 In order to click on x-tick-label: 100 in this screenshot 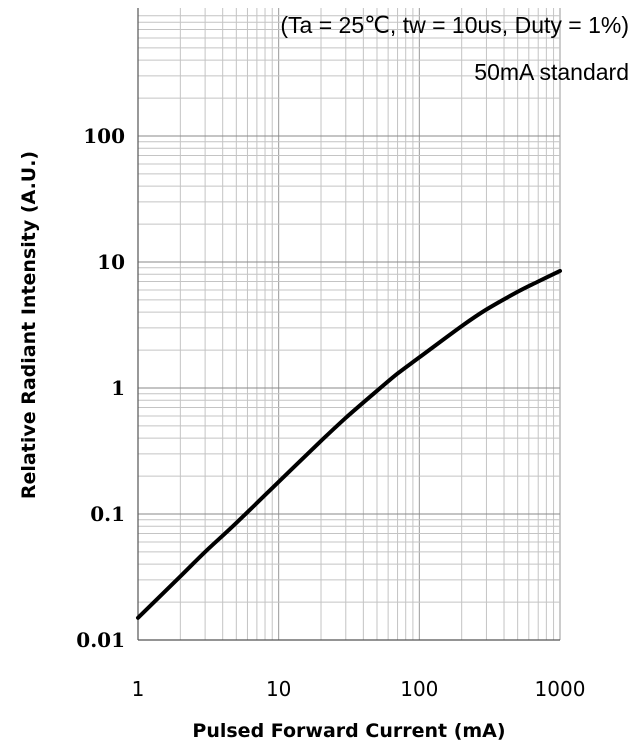, I will do `click(419, 689)`.